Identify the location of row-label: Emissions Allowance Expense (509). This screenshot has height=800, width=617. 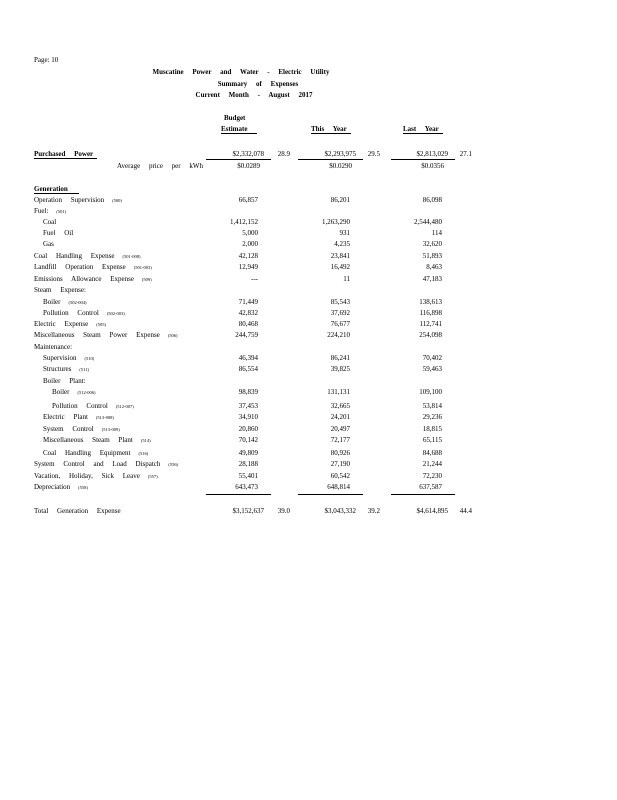
(93, 279).